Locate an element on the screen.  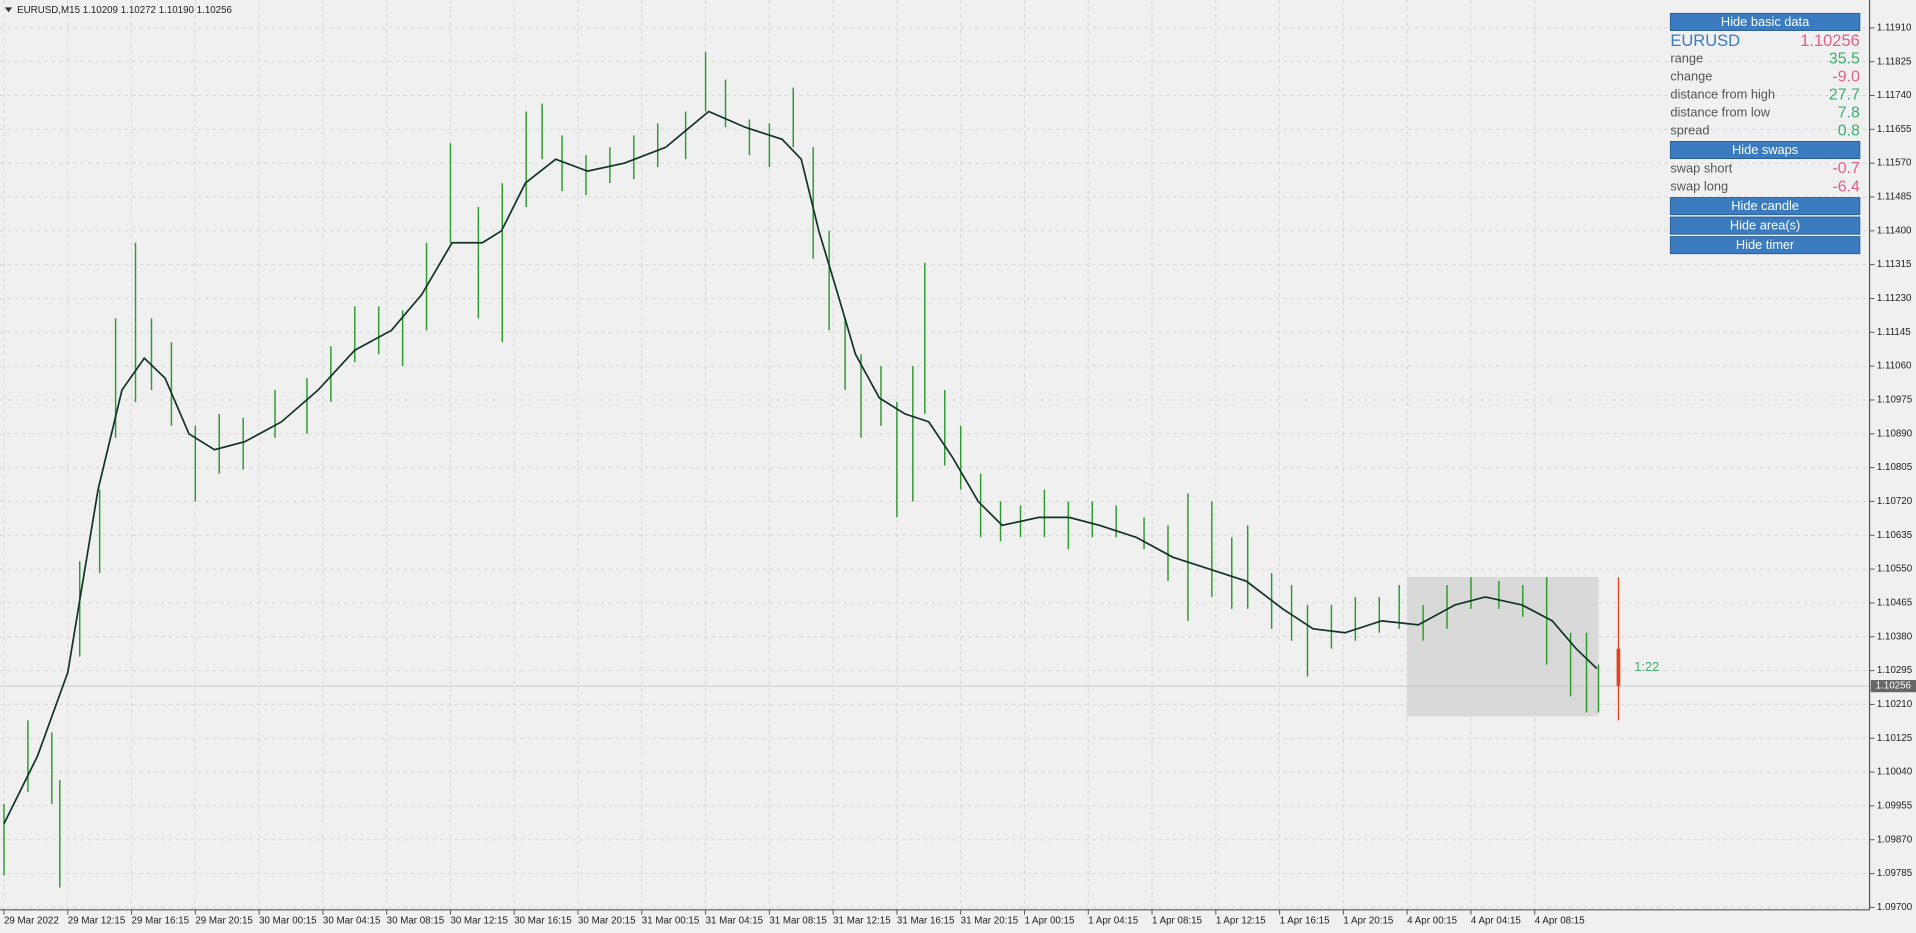
current-price-box is located at coordinates (1893, 686).